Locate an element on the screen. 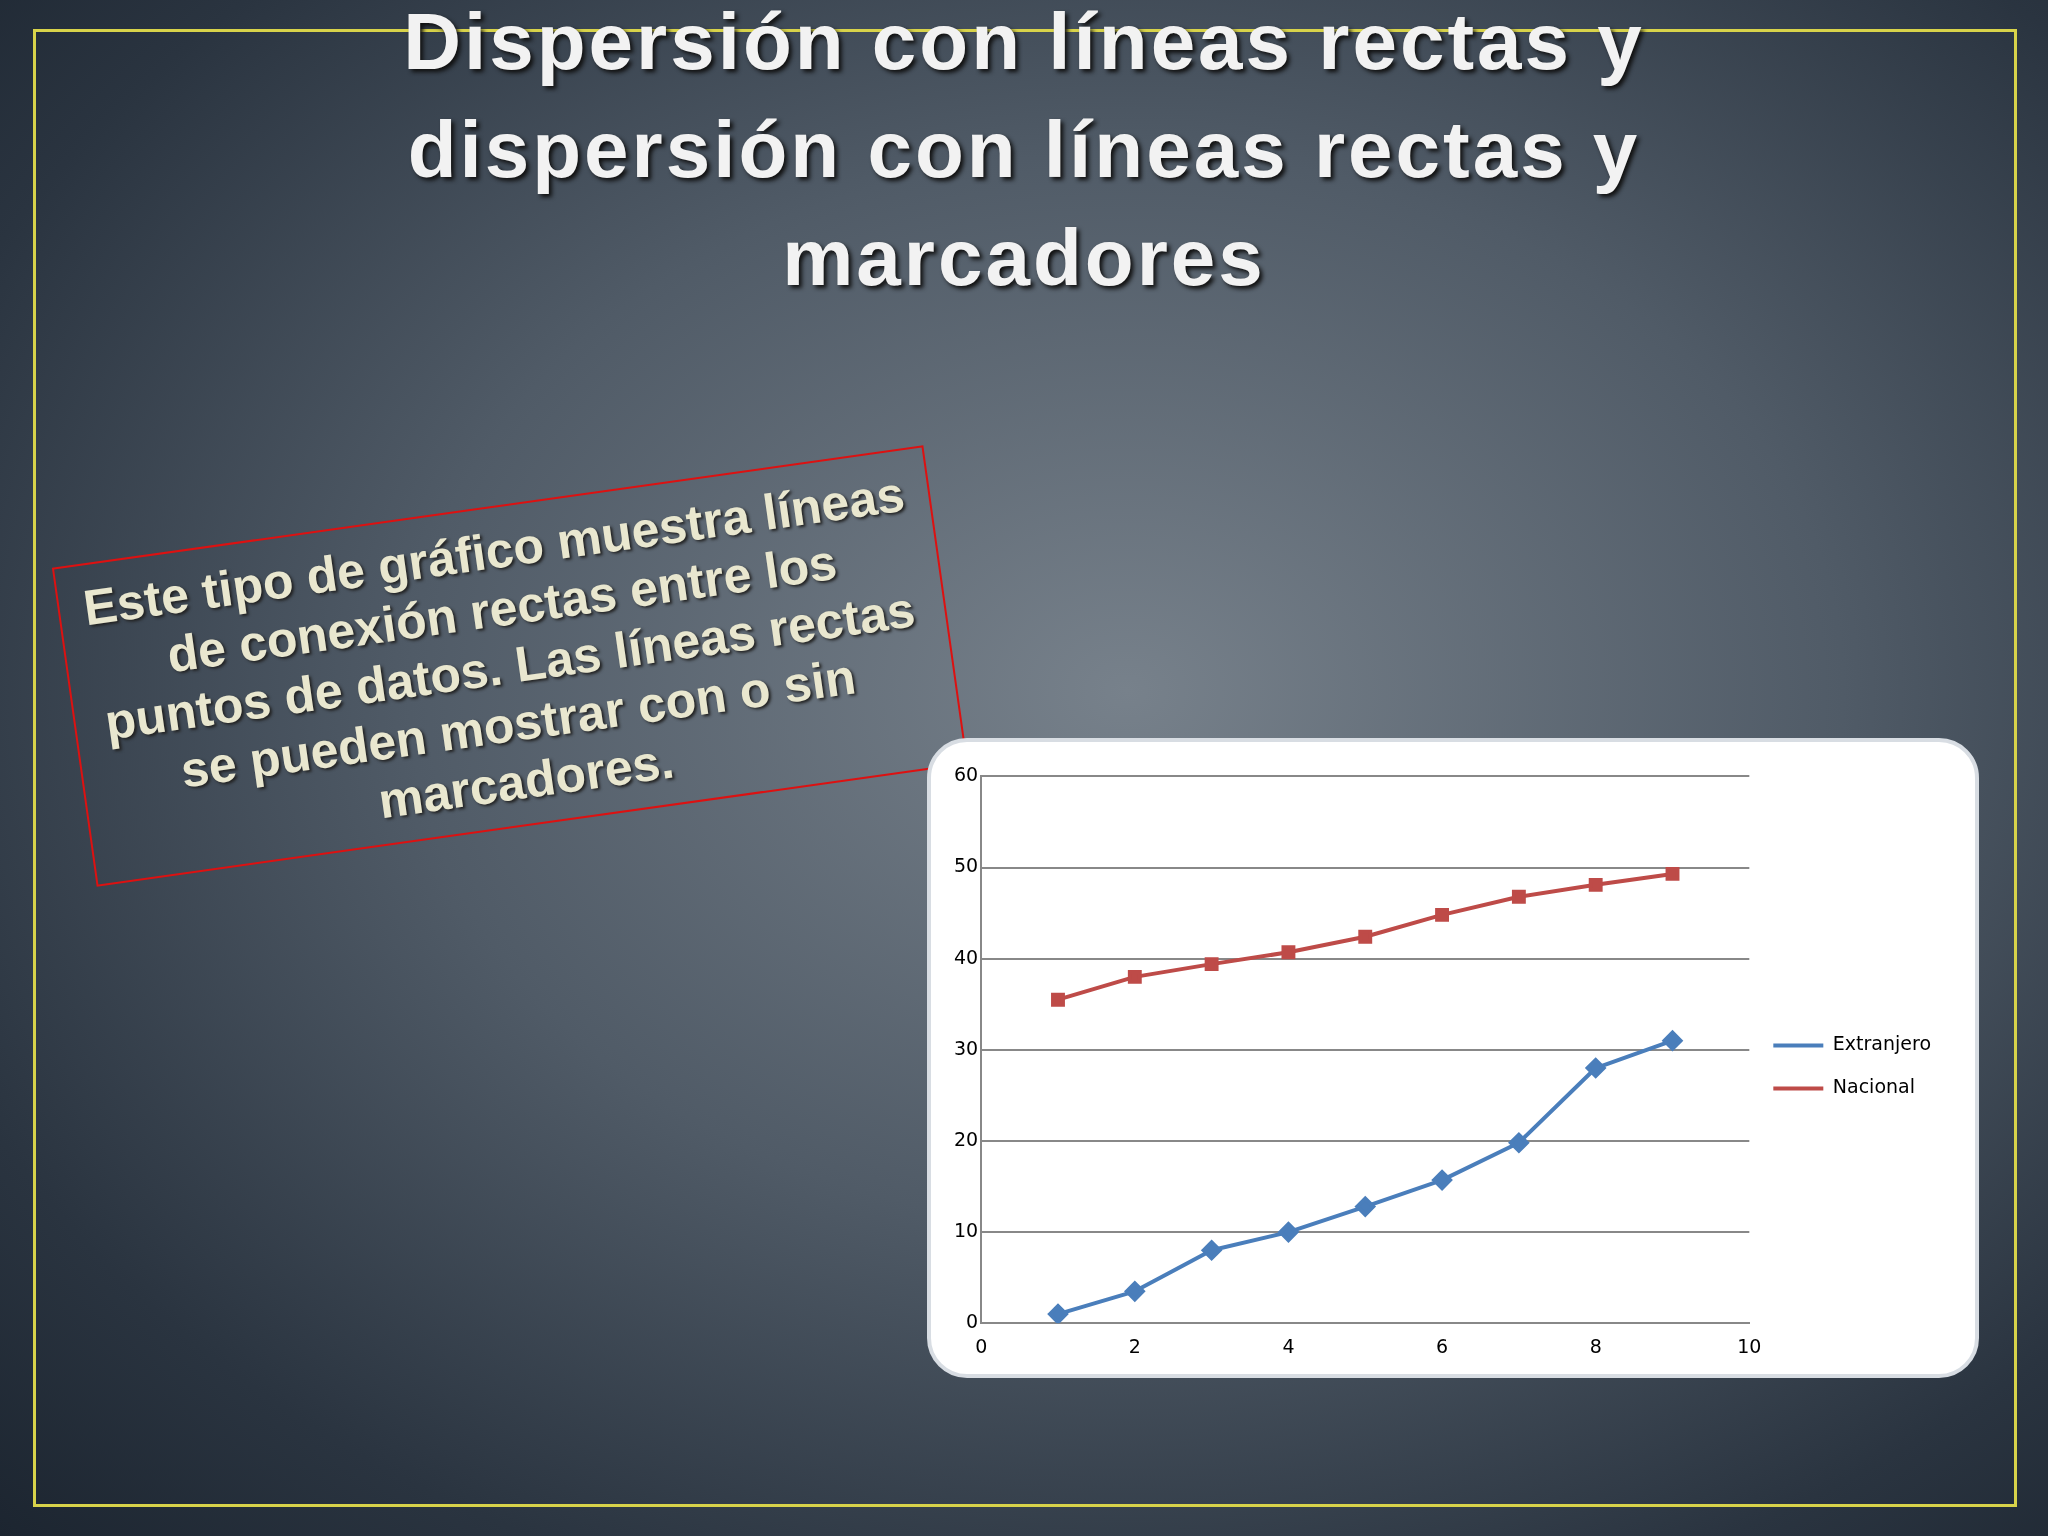  y-tick-label: 50 is located at coordinates (966, 865).